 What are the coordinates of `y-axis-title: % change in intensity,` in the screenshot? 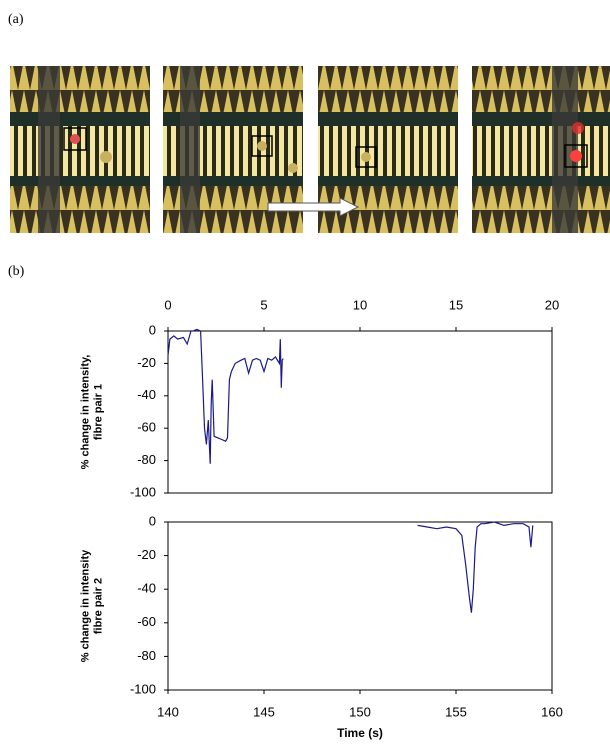 It's located at (85, 412).